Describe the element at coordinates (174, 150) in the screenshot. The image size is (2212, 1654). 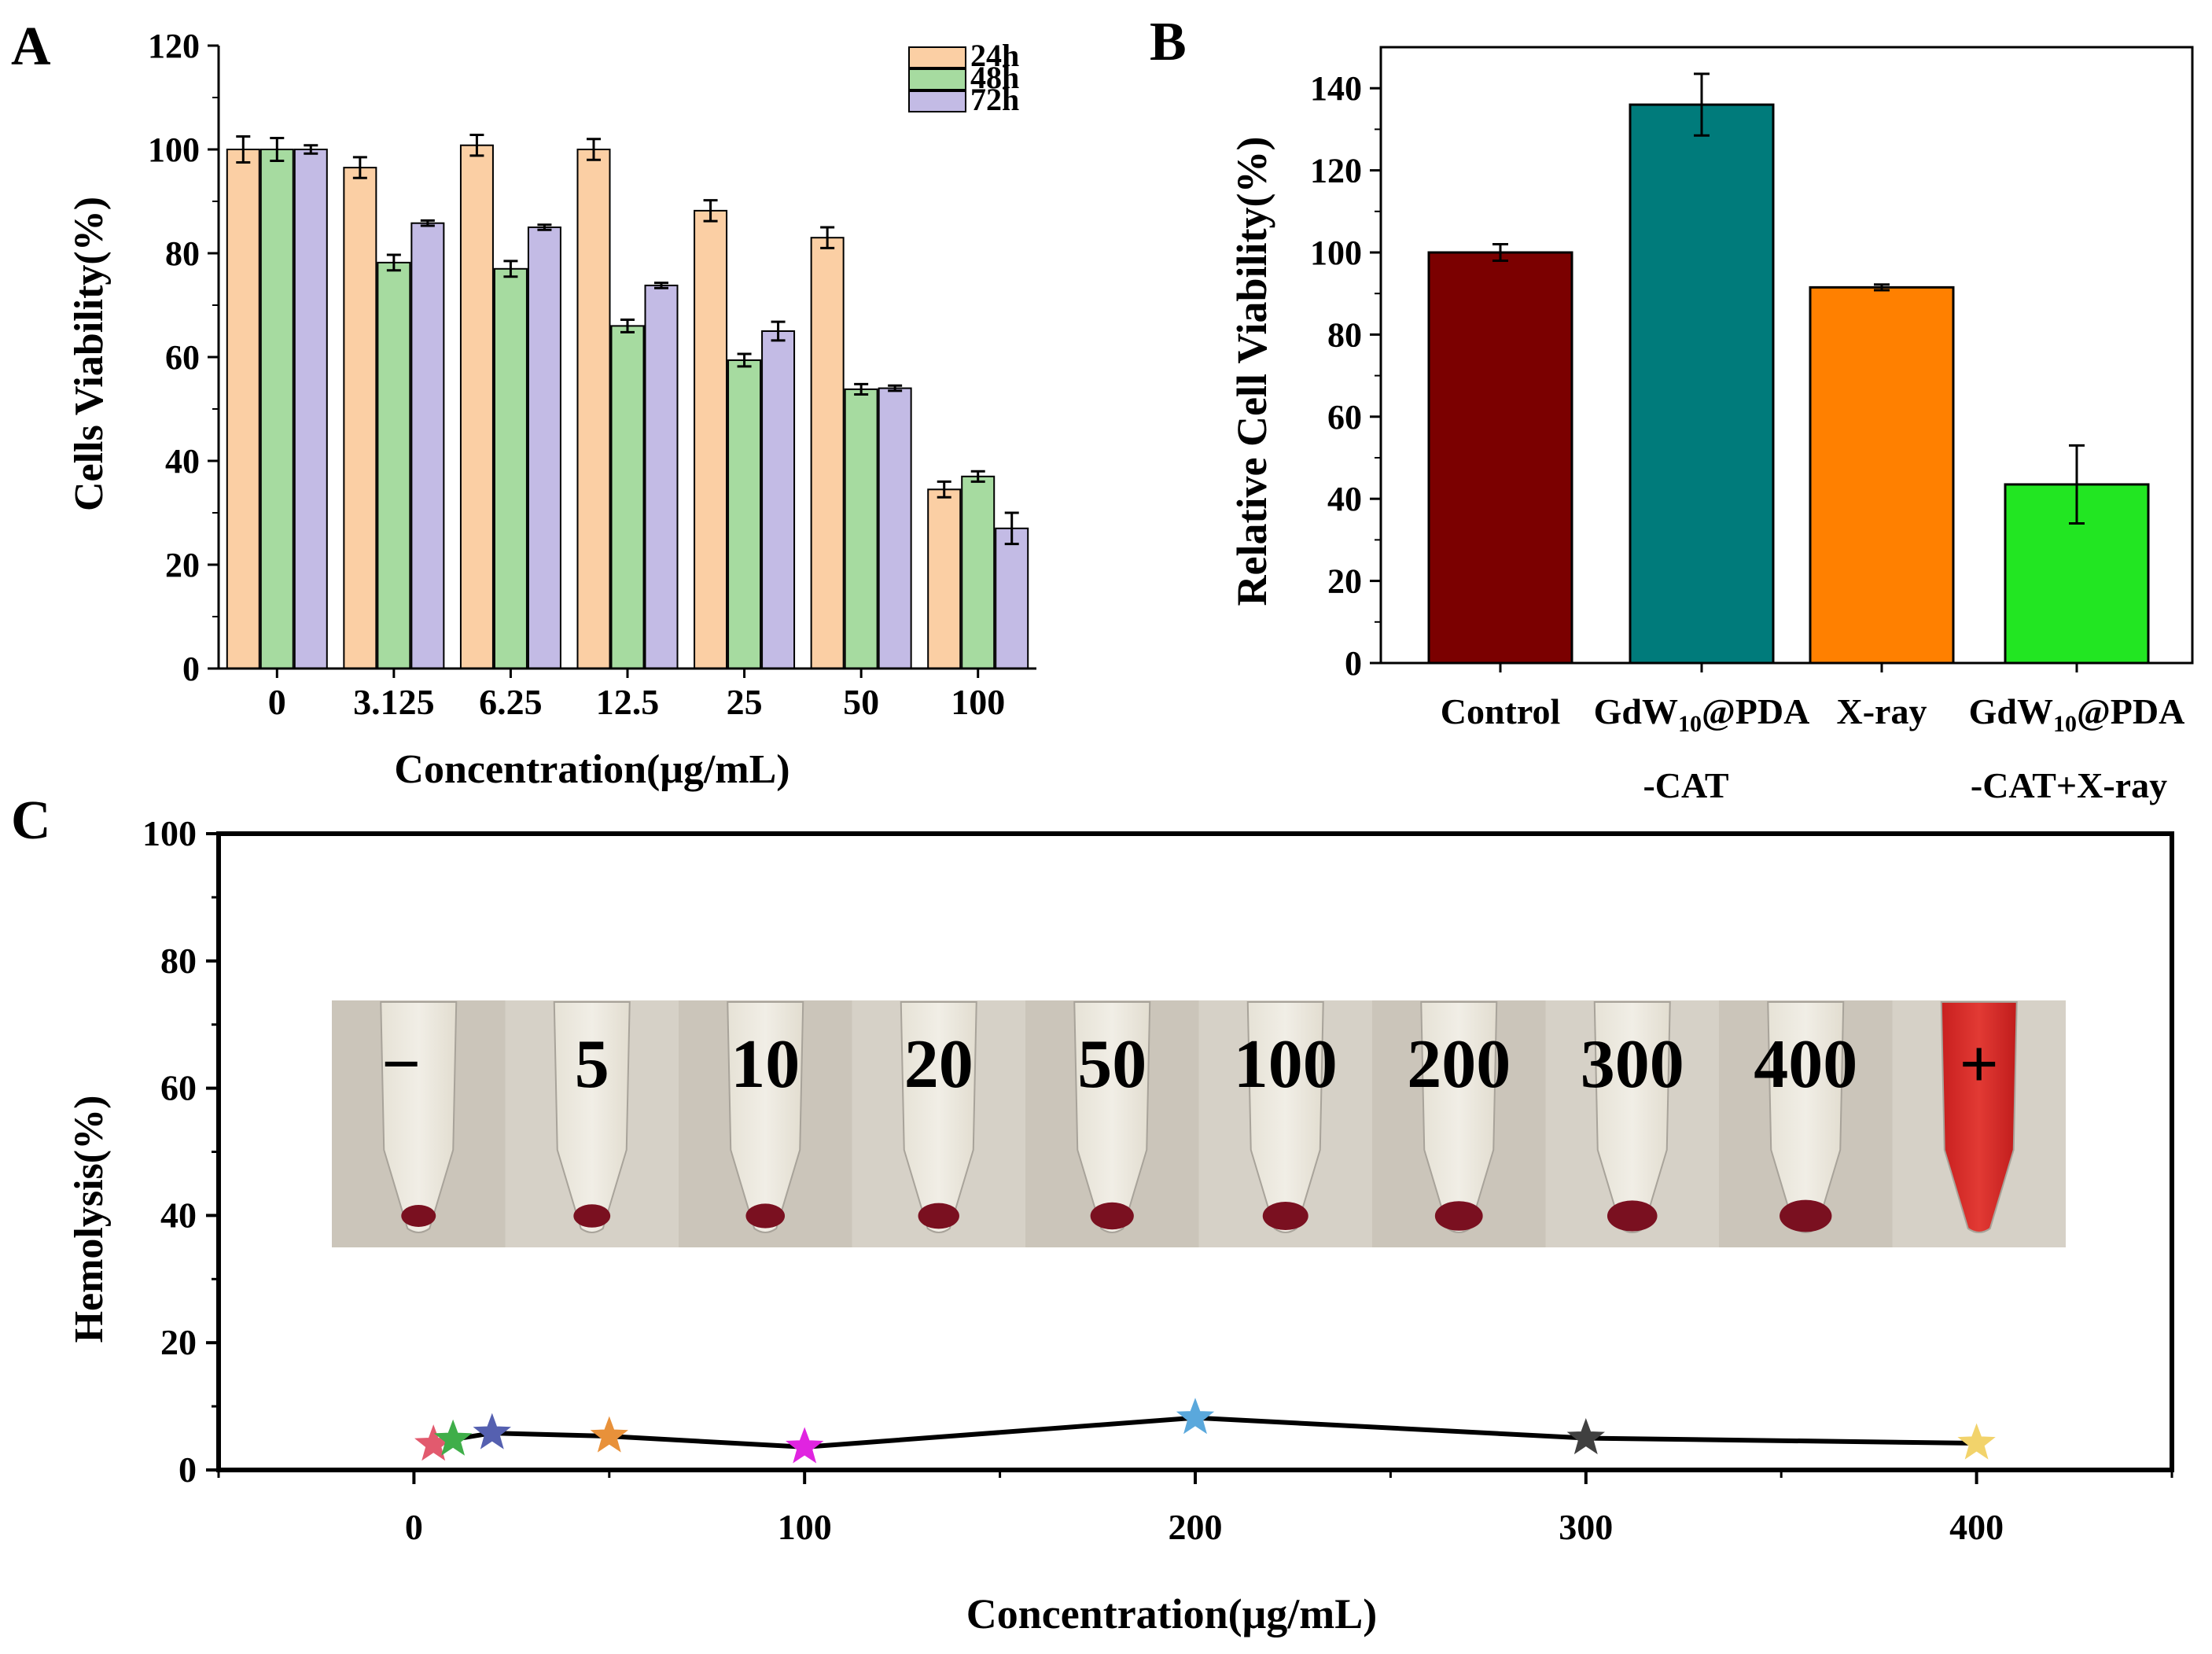
I see `y-tick-label: 100` at that location.